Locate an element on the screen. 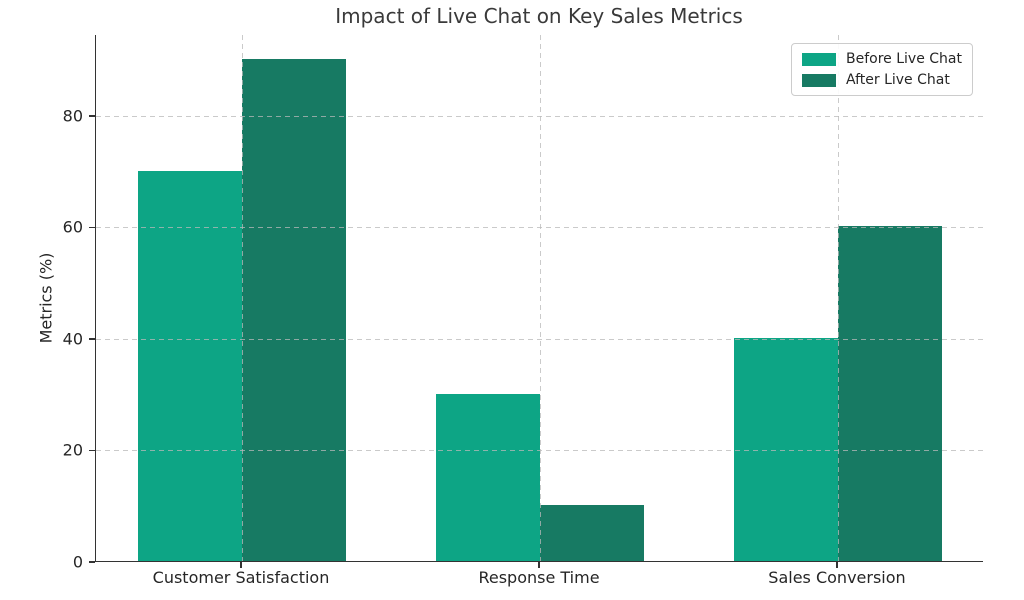 The height and width of the screenshot is (600, 1024). x-tick-label-0: Customer Satisfaction is located at coordinates (241, 577).